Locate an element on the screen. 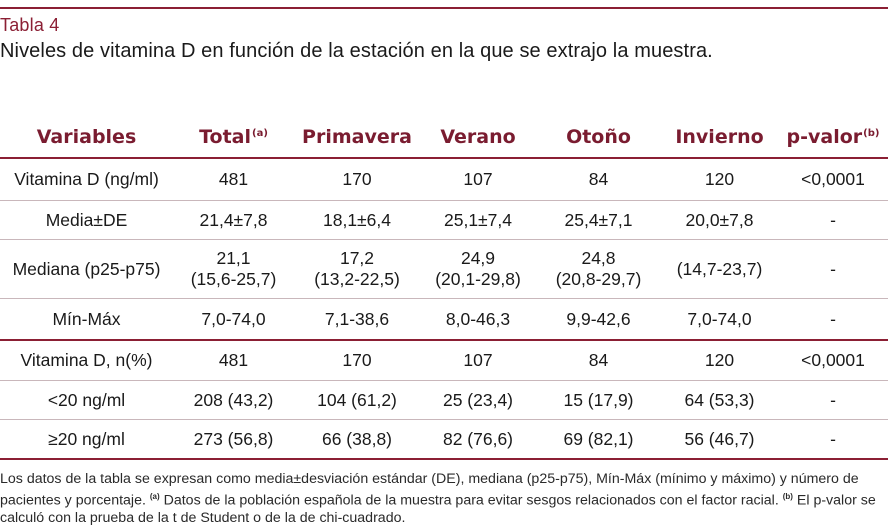  row-label: <20 ng/ml is located at coordinates (86, 400).